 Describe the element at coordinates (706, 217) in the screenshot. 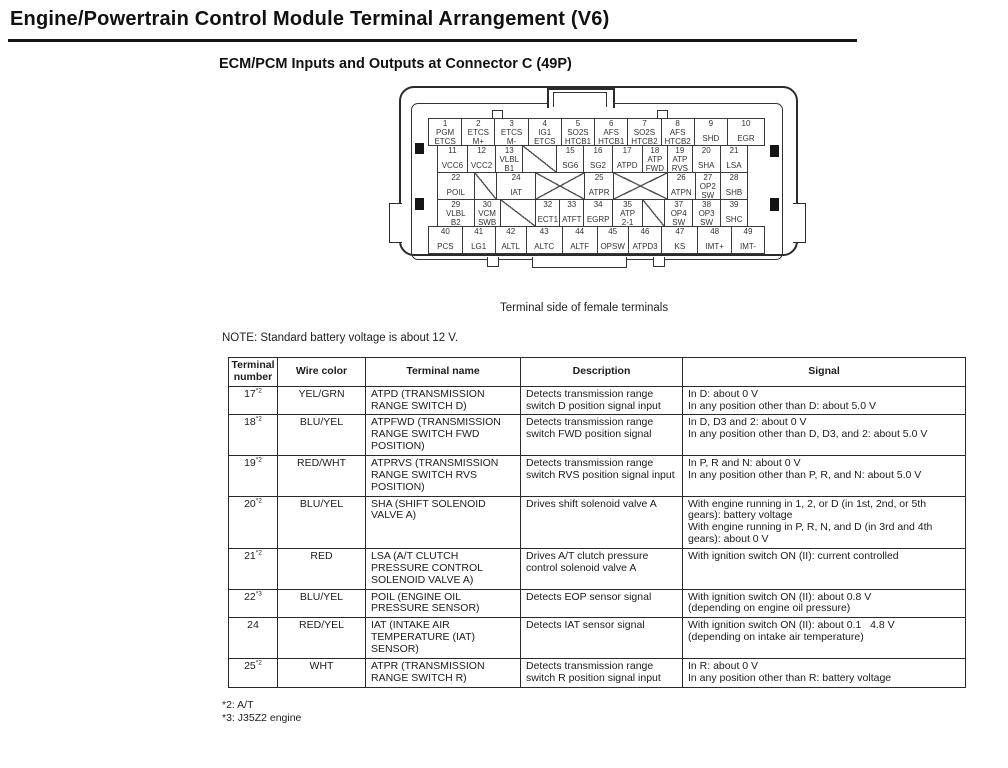

I see `terminal-label: OP3 SW` at that location.